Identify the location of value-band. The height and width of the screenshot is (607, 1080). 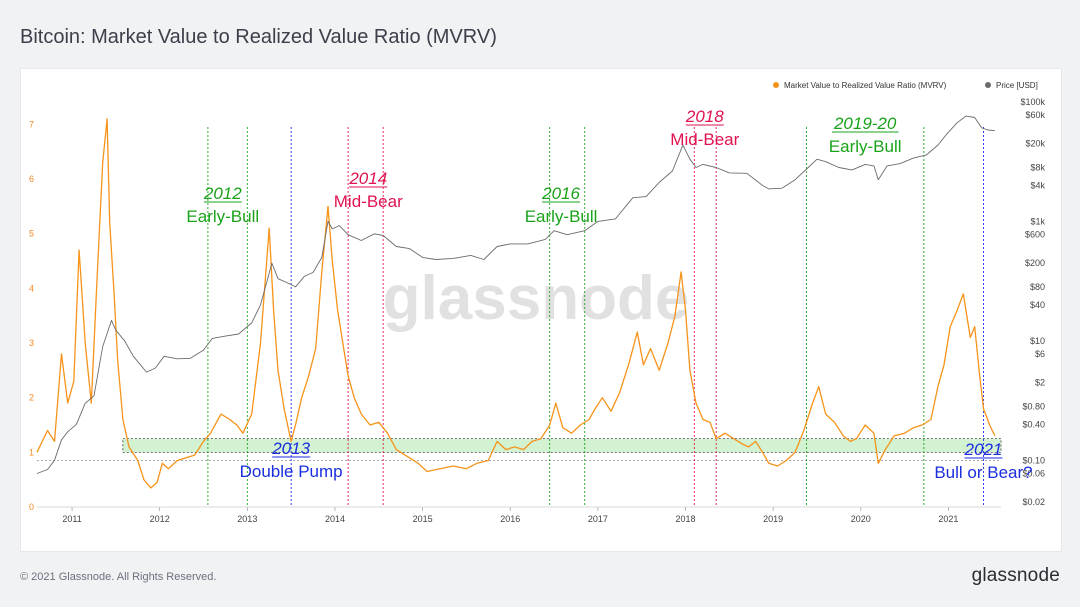
(562, 445).